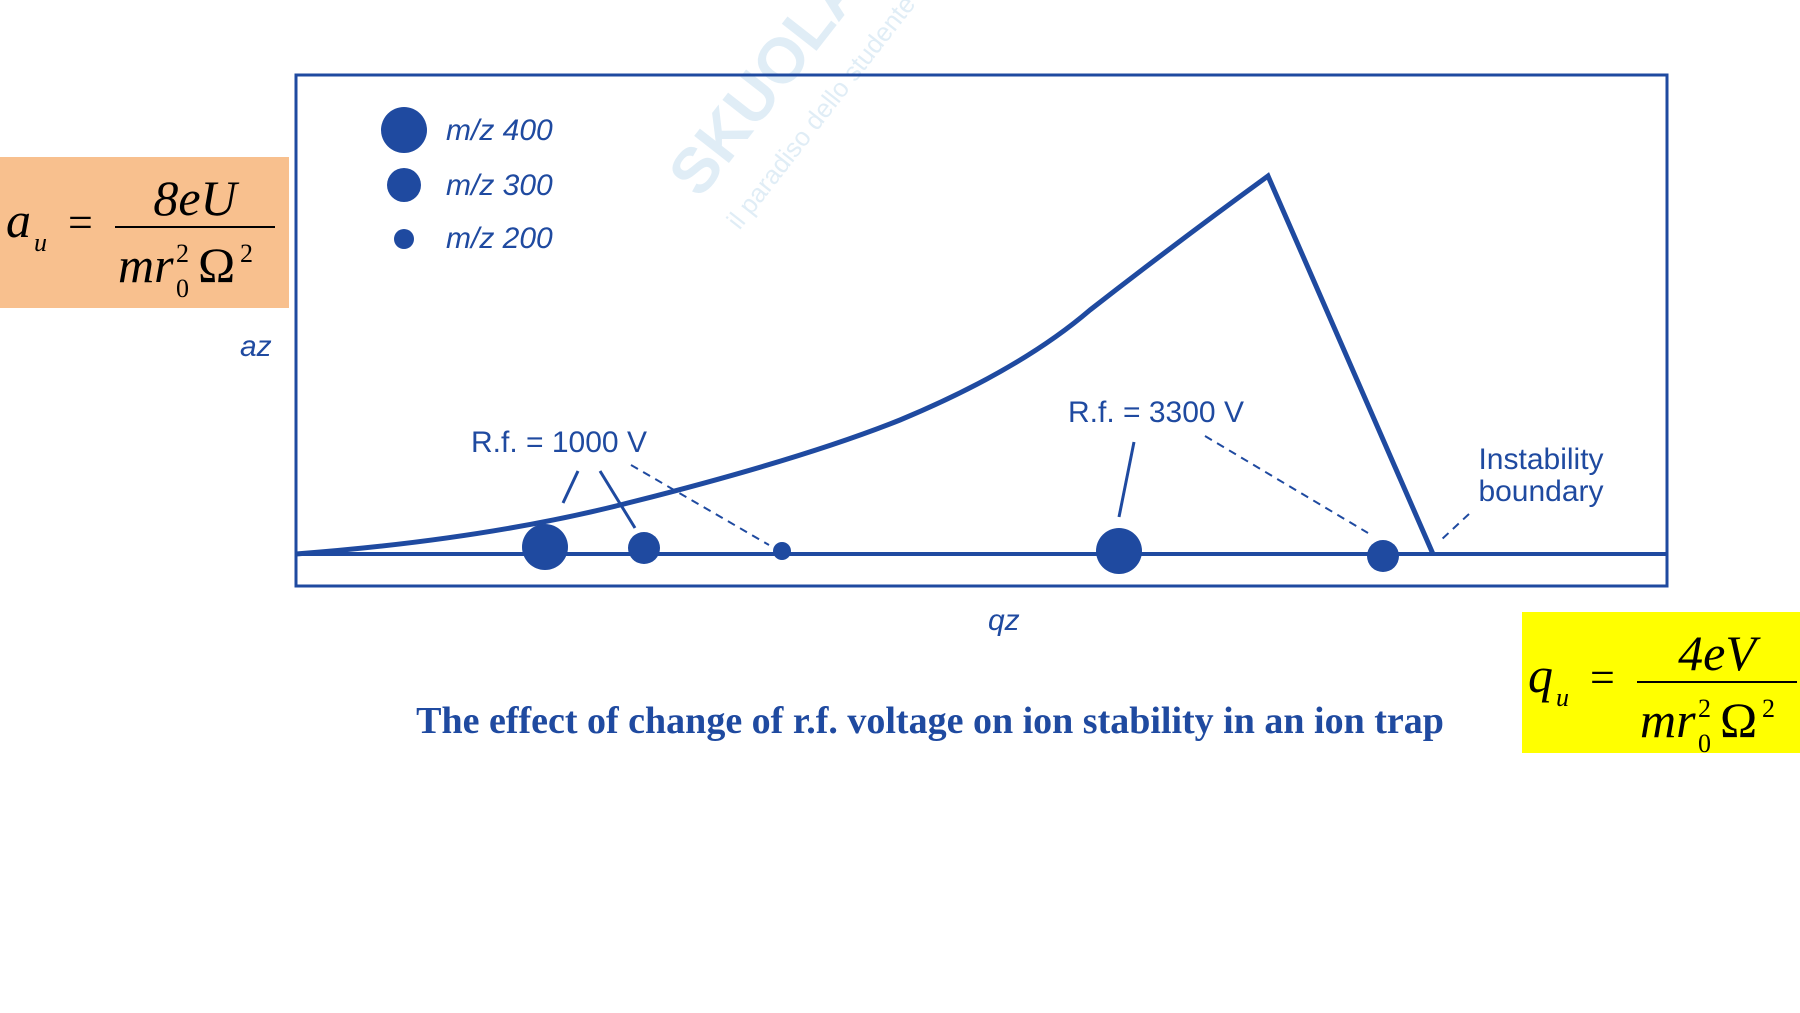 This screenshot has width=1800, height=1013. Describe the element at coordinates (545, 547) in the screenshot. I see `ion-400-low` at that location.